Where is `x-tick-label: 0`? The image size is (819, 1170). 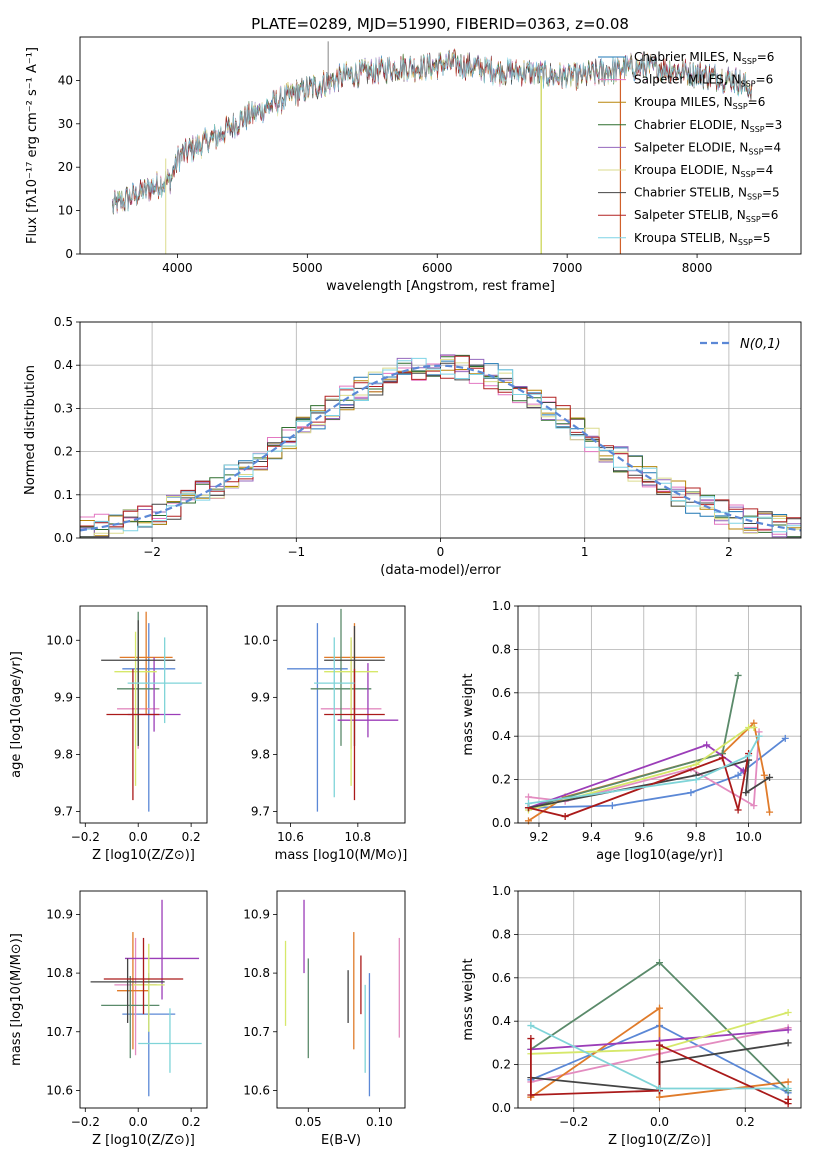
x-tick-label: 0 is located at coordinates (441, 552).